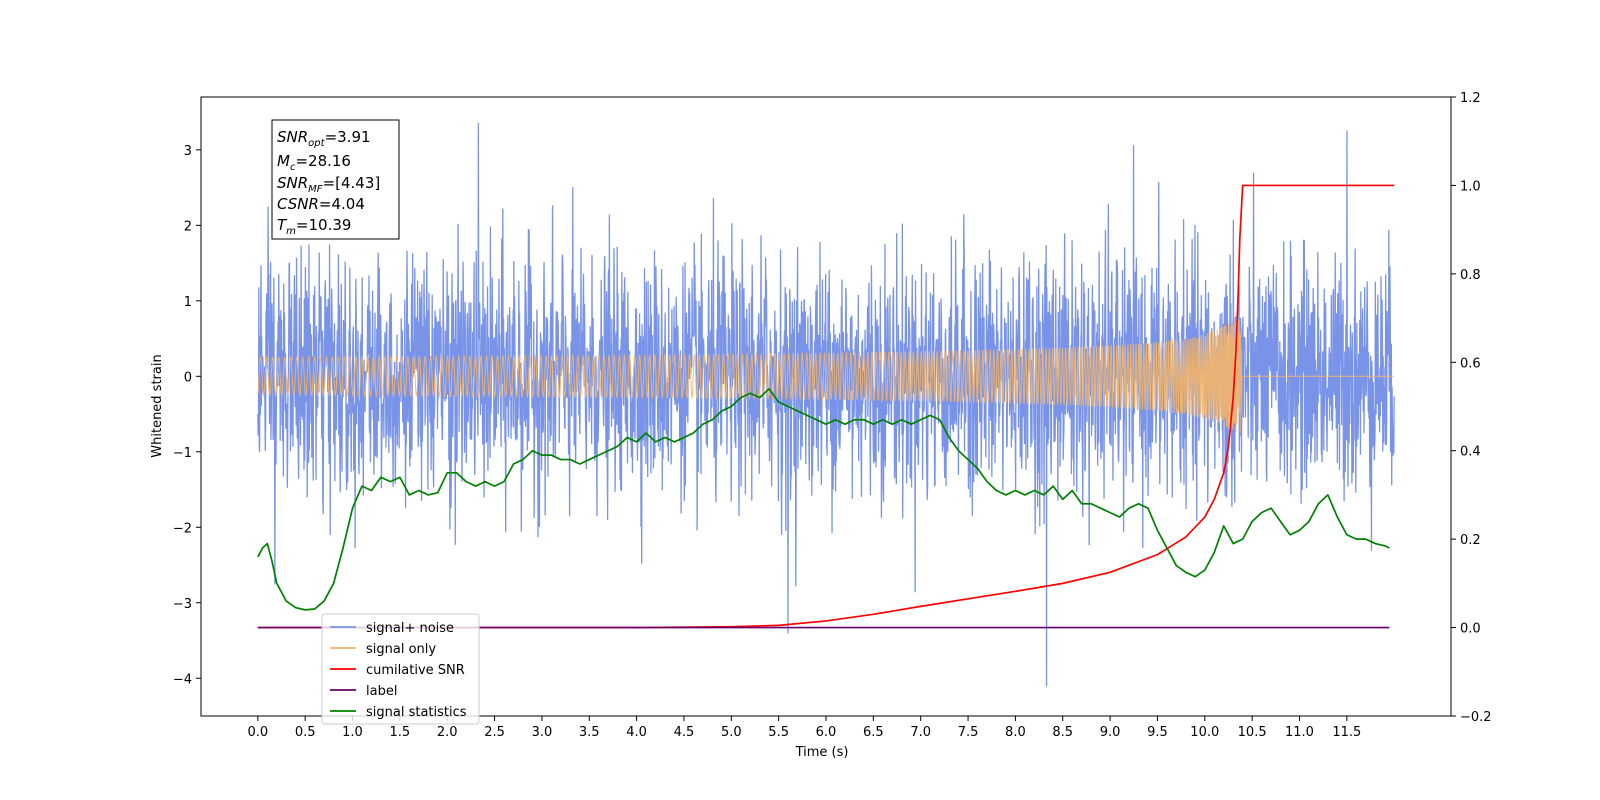 The image size is (1600, 800). I want to click on x-tick-label: 11.0, so click(1299, 732).